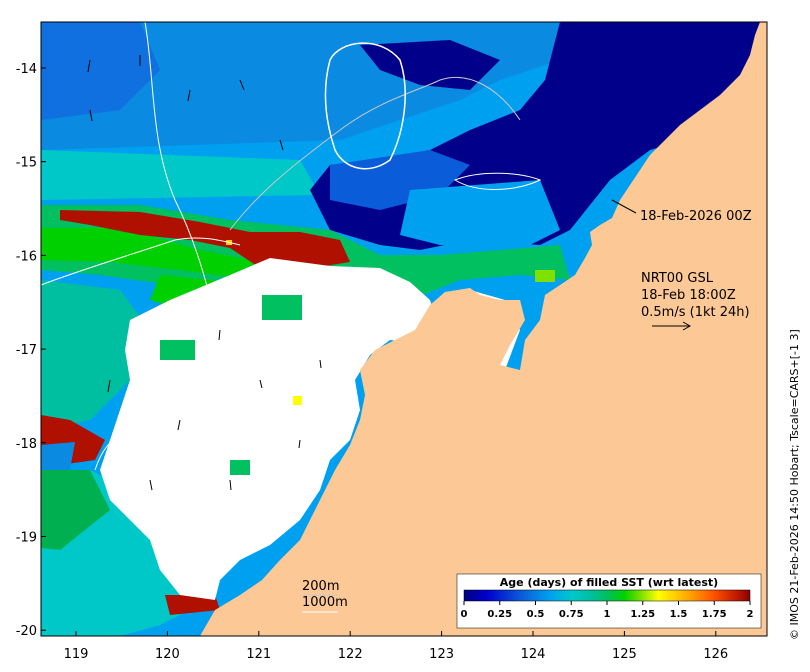 The image size is (810, 672). I want to click on sst-region-lightblue-coast, so click(480, 215).